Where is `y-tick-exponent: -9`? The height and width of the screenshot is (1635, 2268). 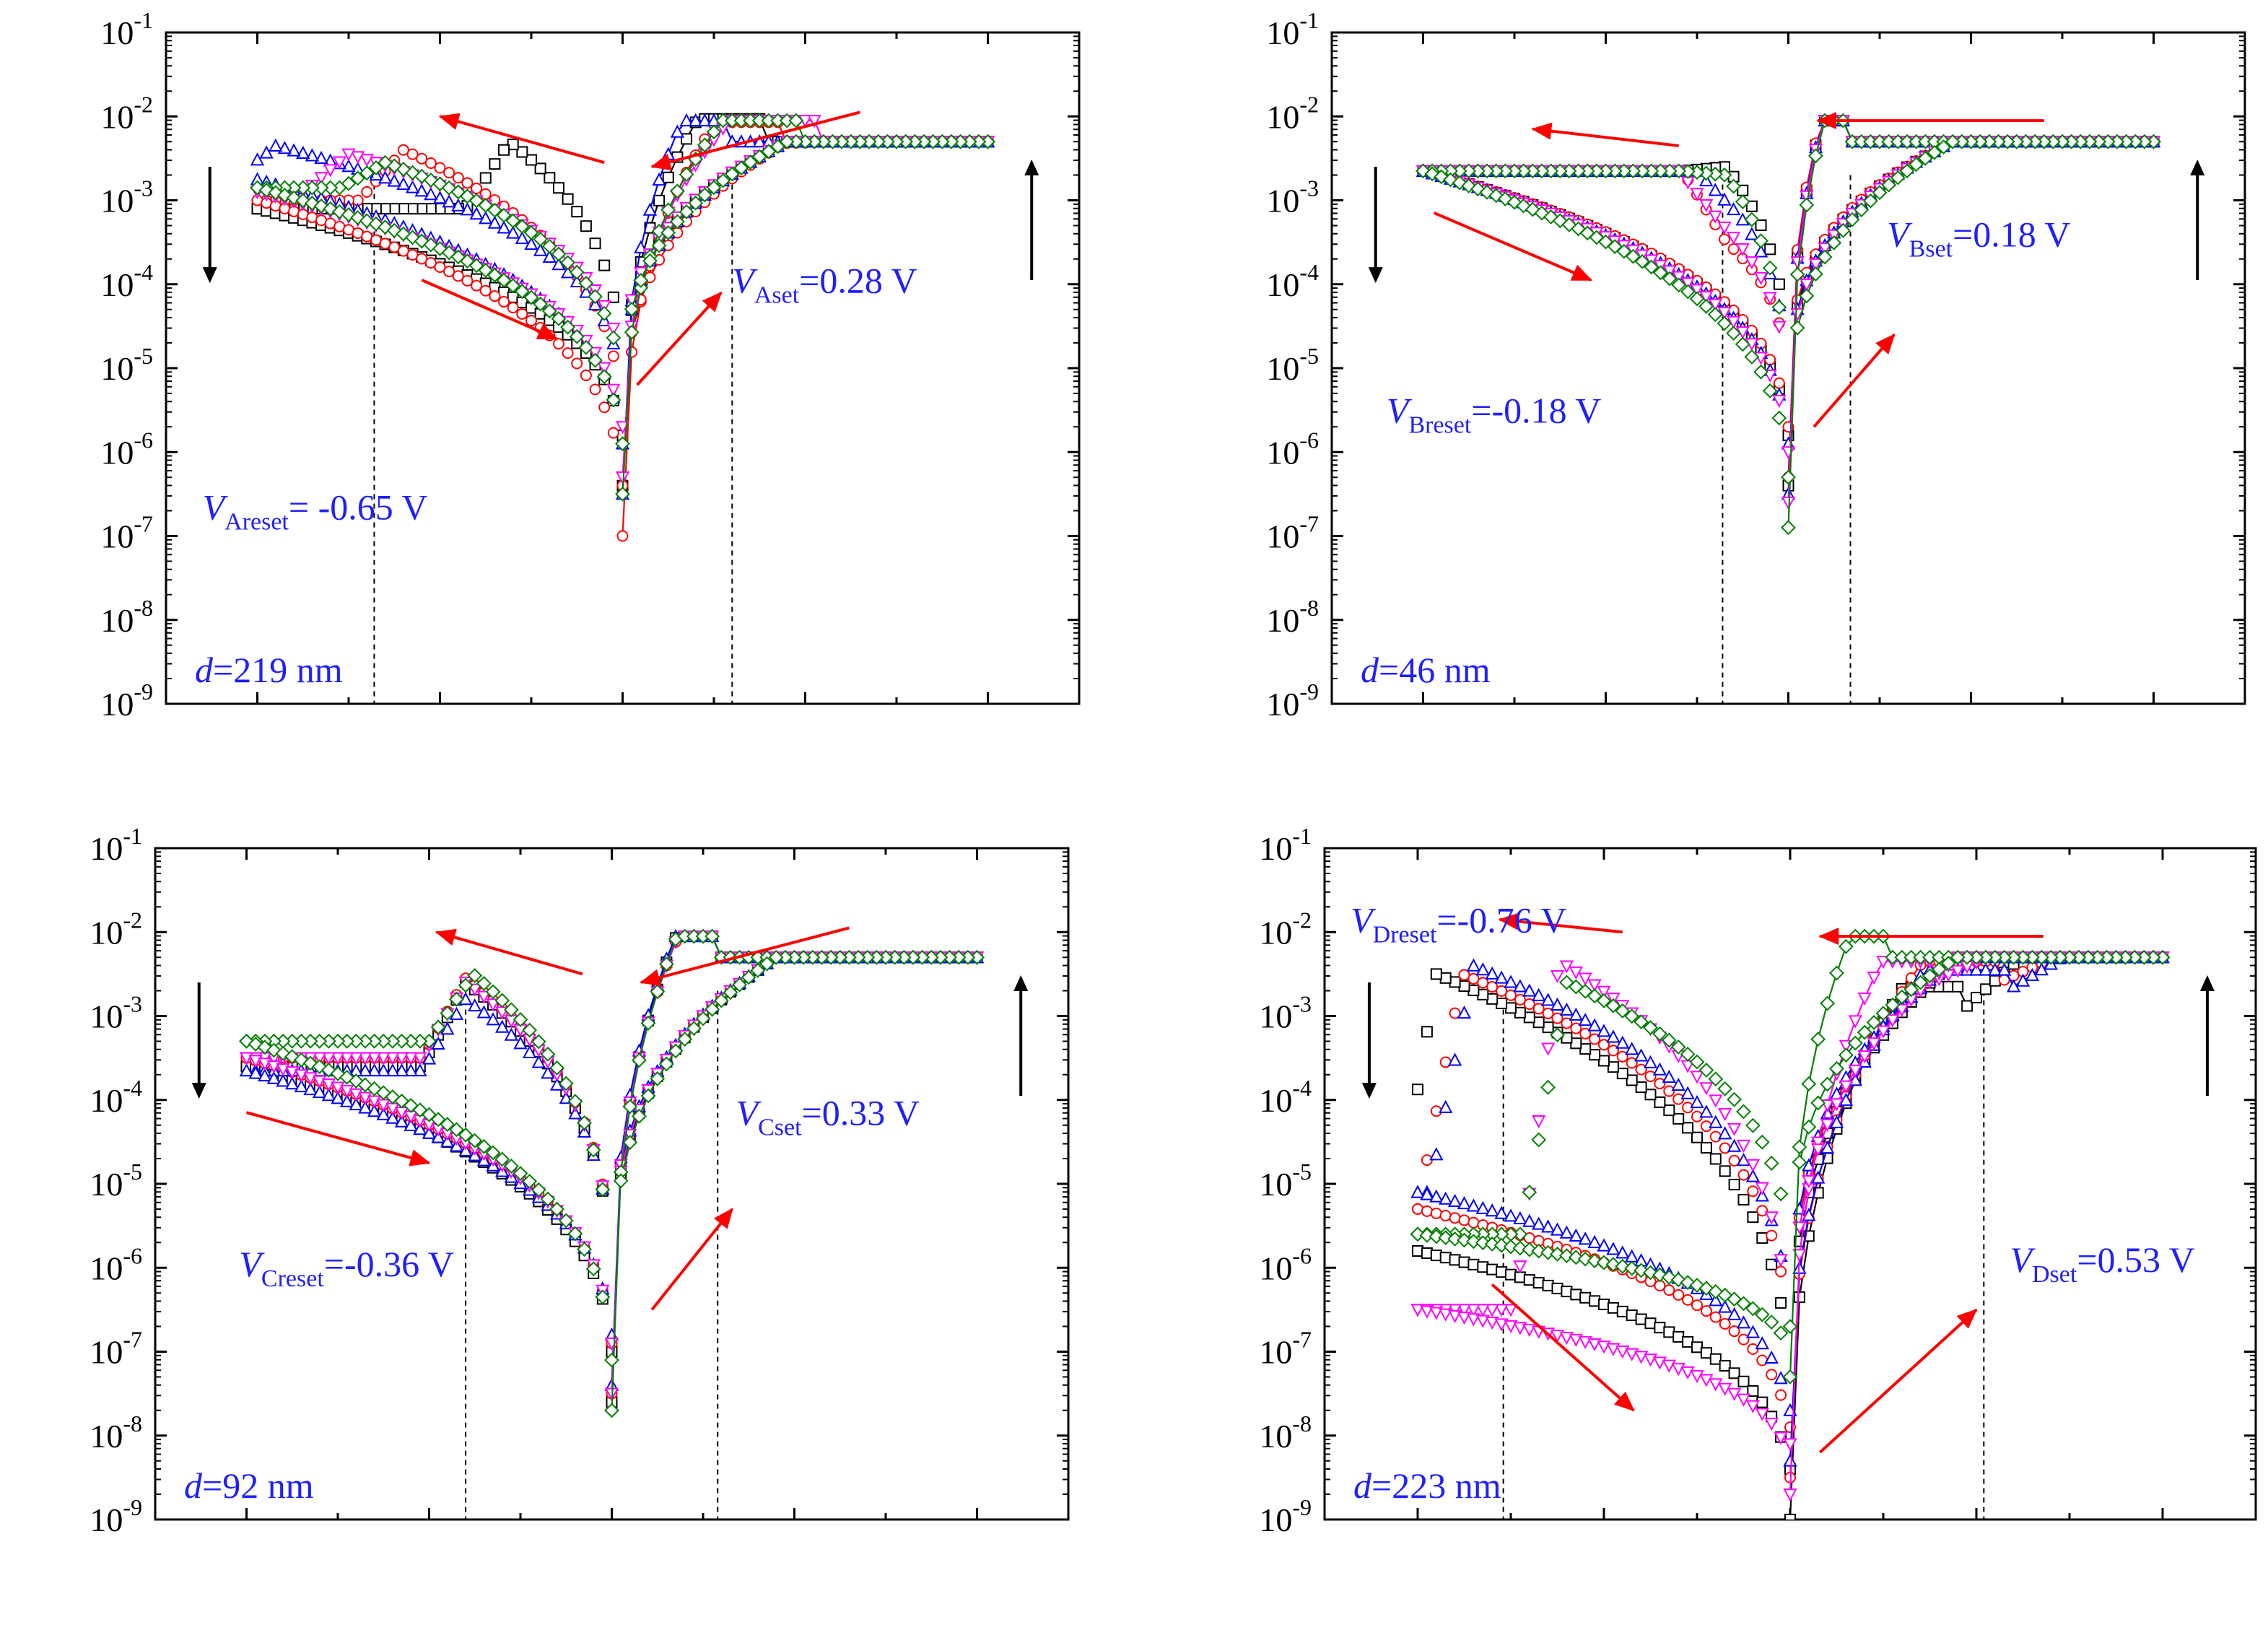 y-tick-exponent: -9 is located at coordinates (1309, 692).